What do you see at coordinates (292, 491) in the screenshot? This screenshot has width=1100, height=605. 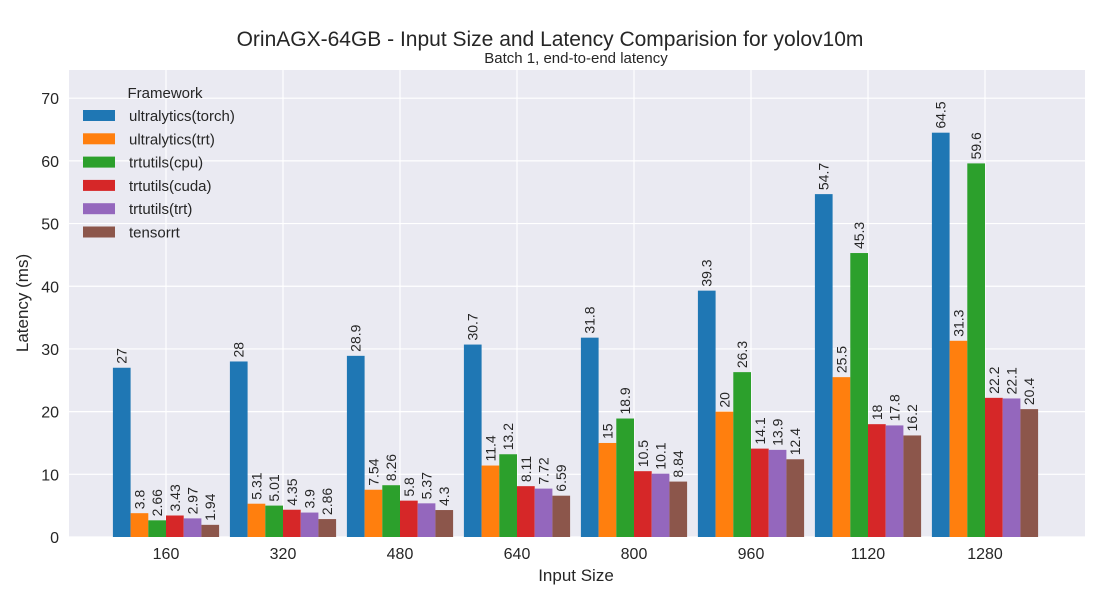 I see `bar-value-label: 4.35` at bounding box center [292, 491].